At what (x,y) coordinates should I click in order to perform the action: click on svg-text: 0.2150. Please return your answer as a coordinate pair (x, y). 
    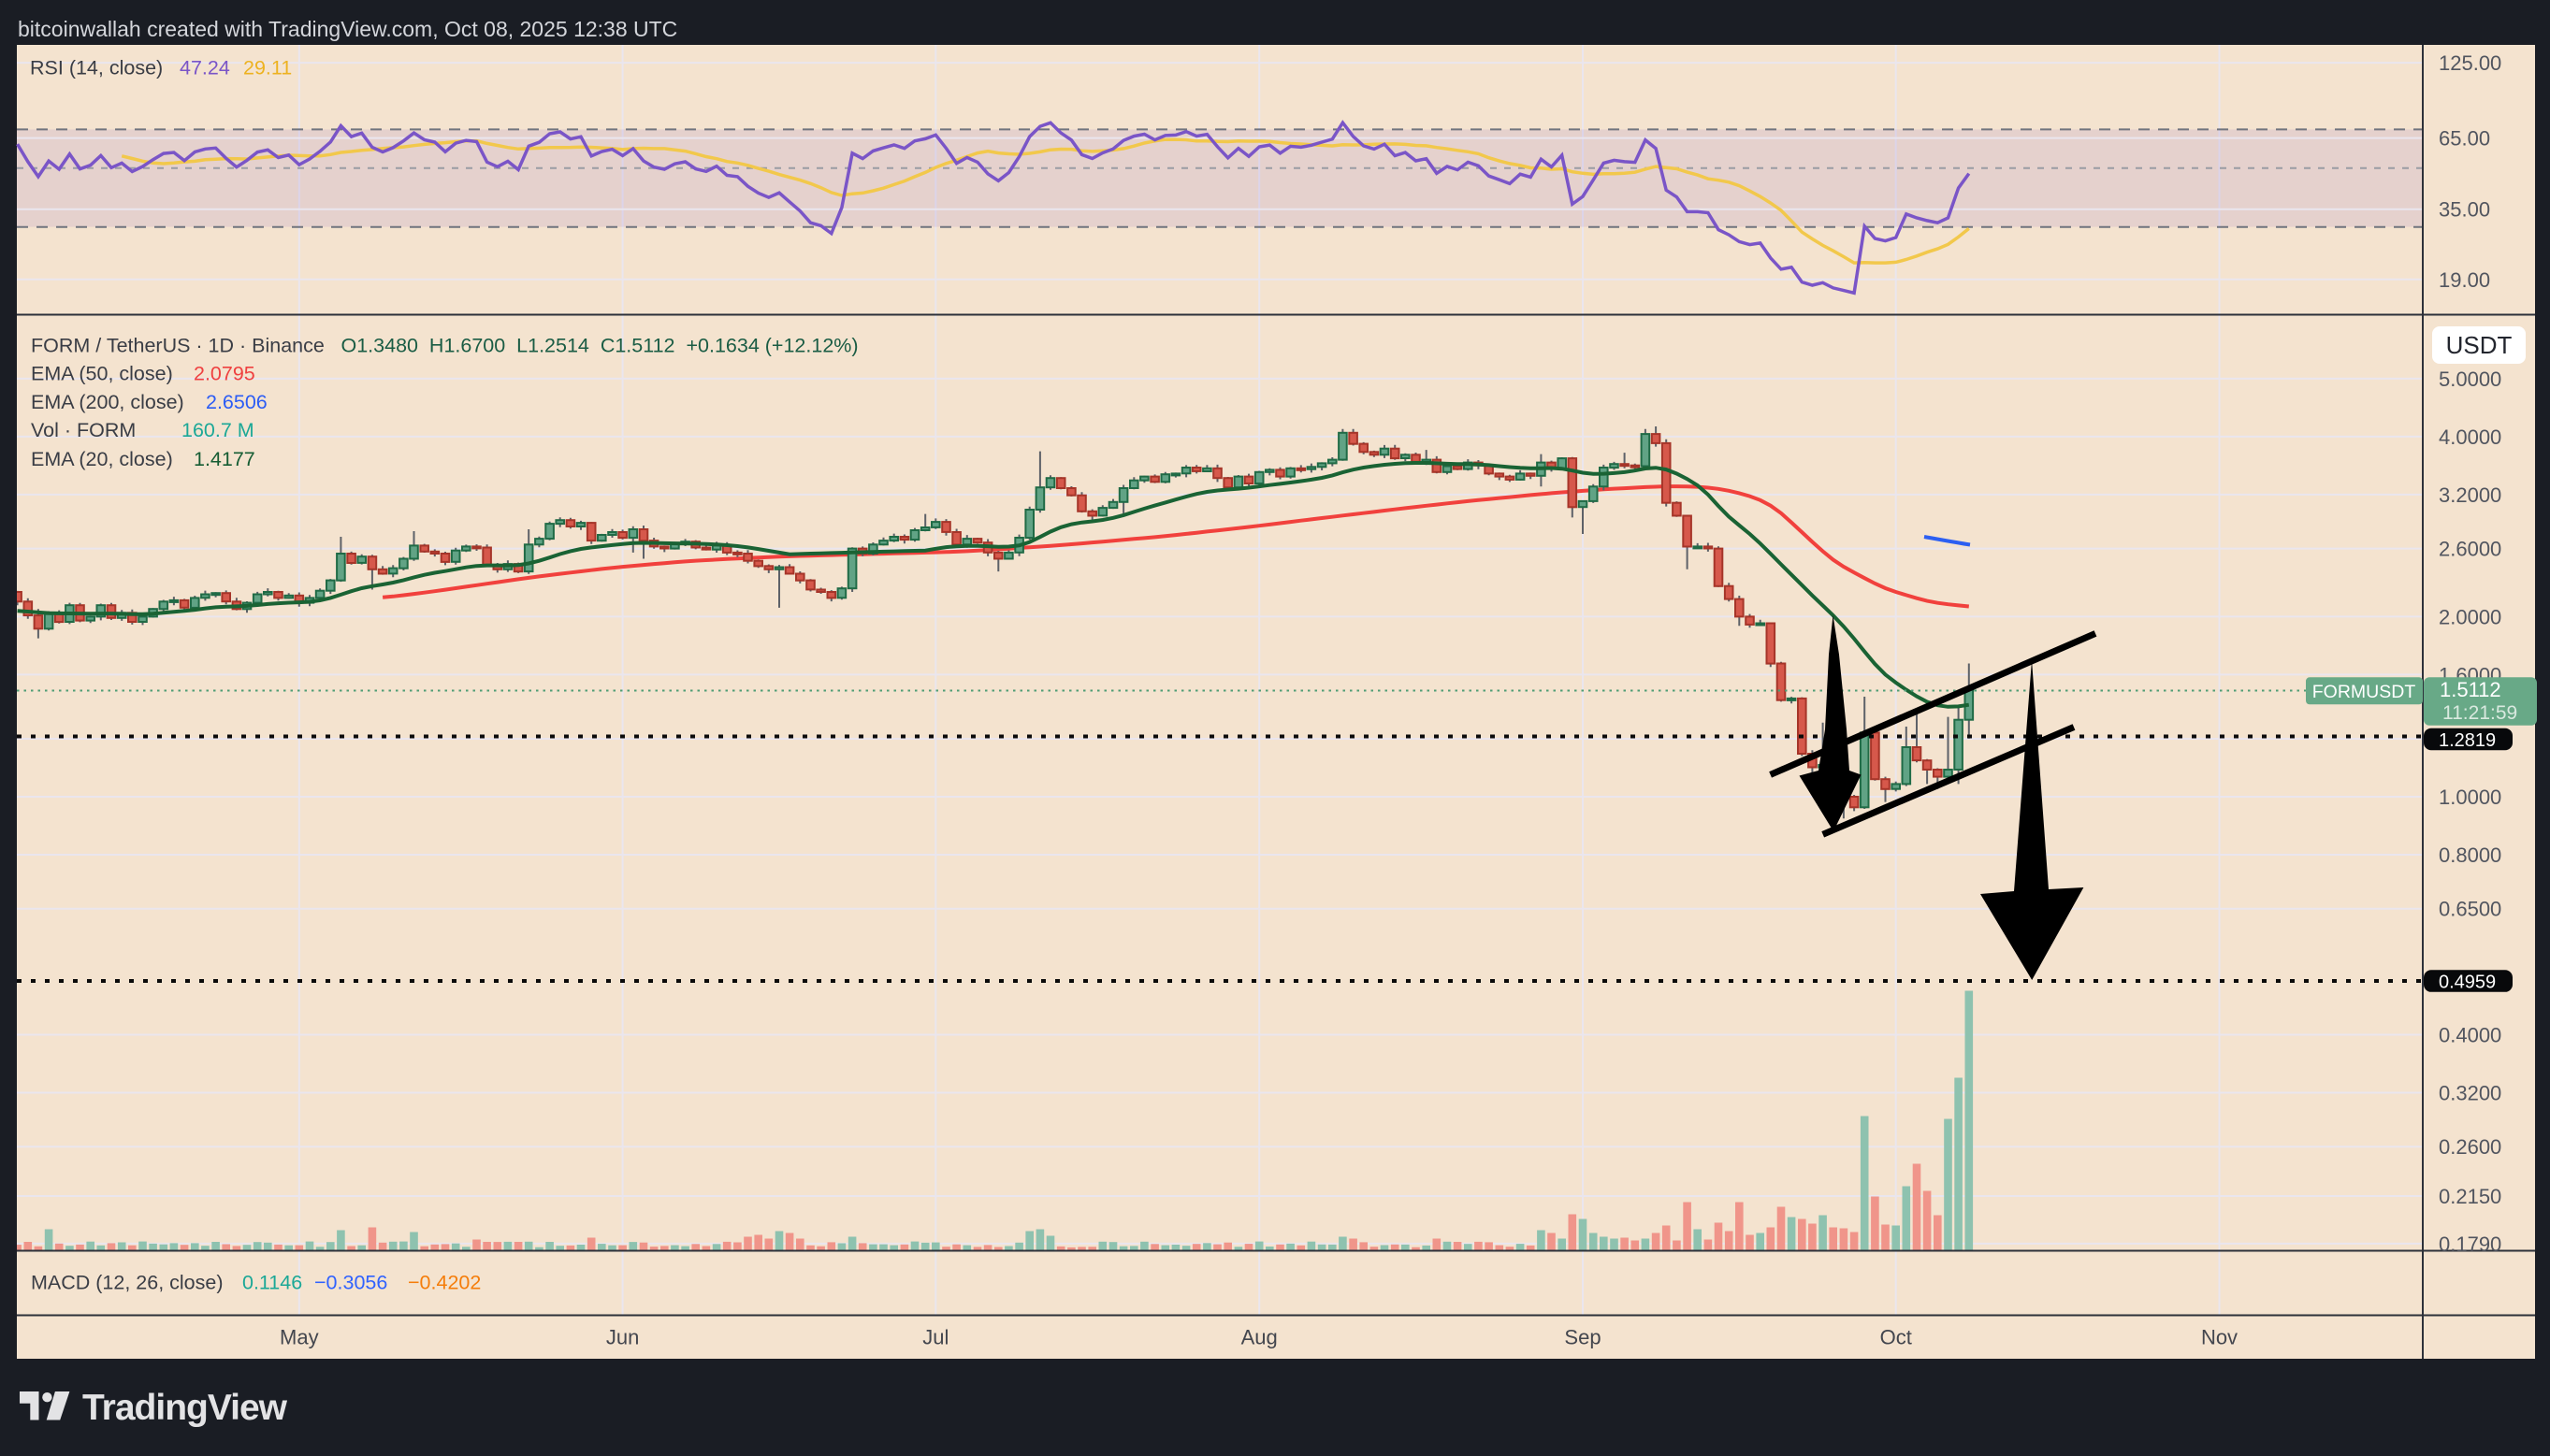
    Looking at the image, I should click on (2470, 1196).